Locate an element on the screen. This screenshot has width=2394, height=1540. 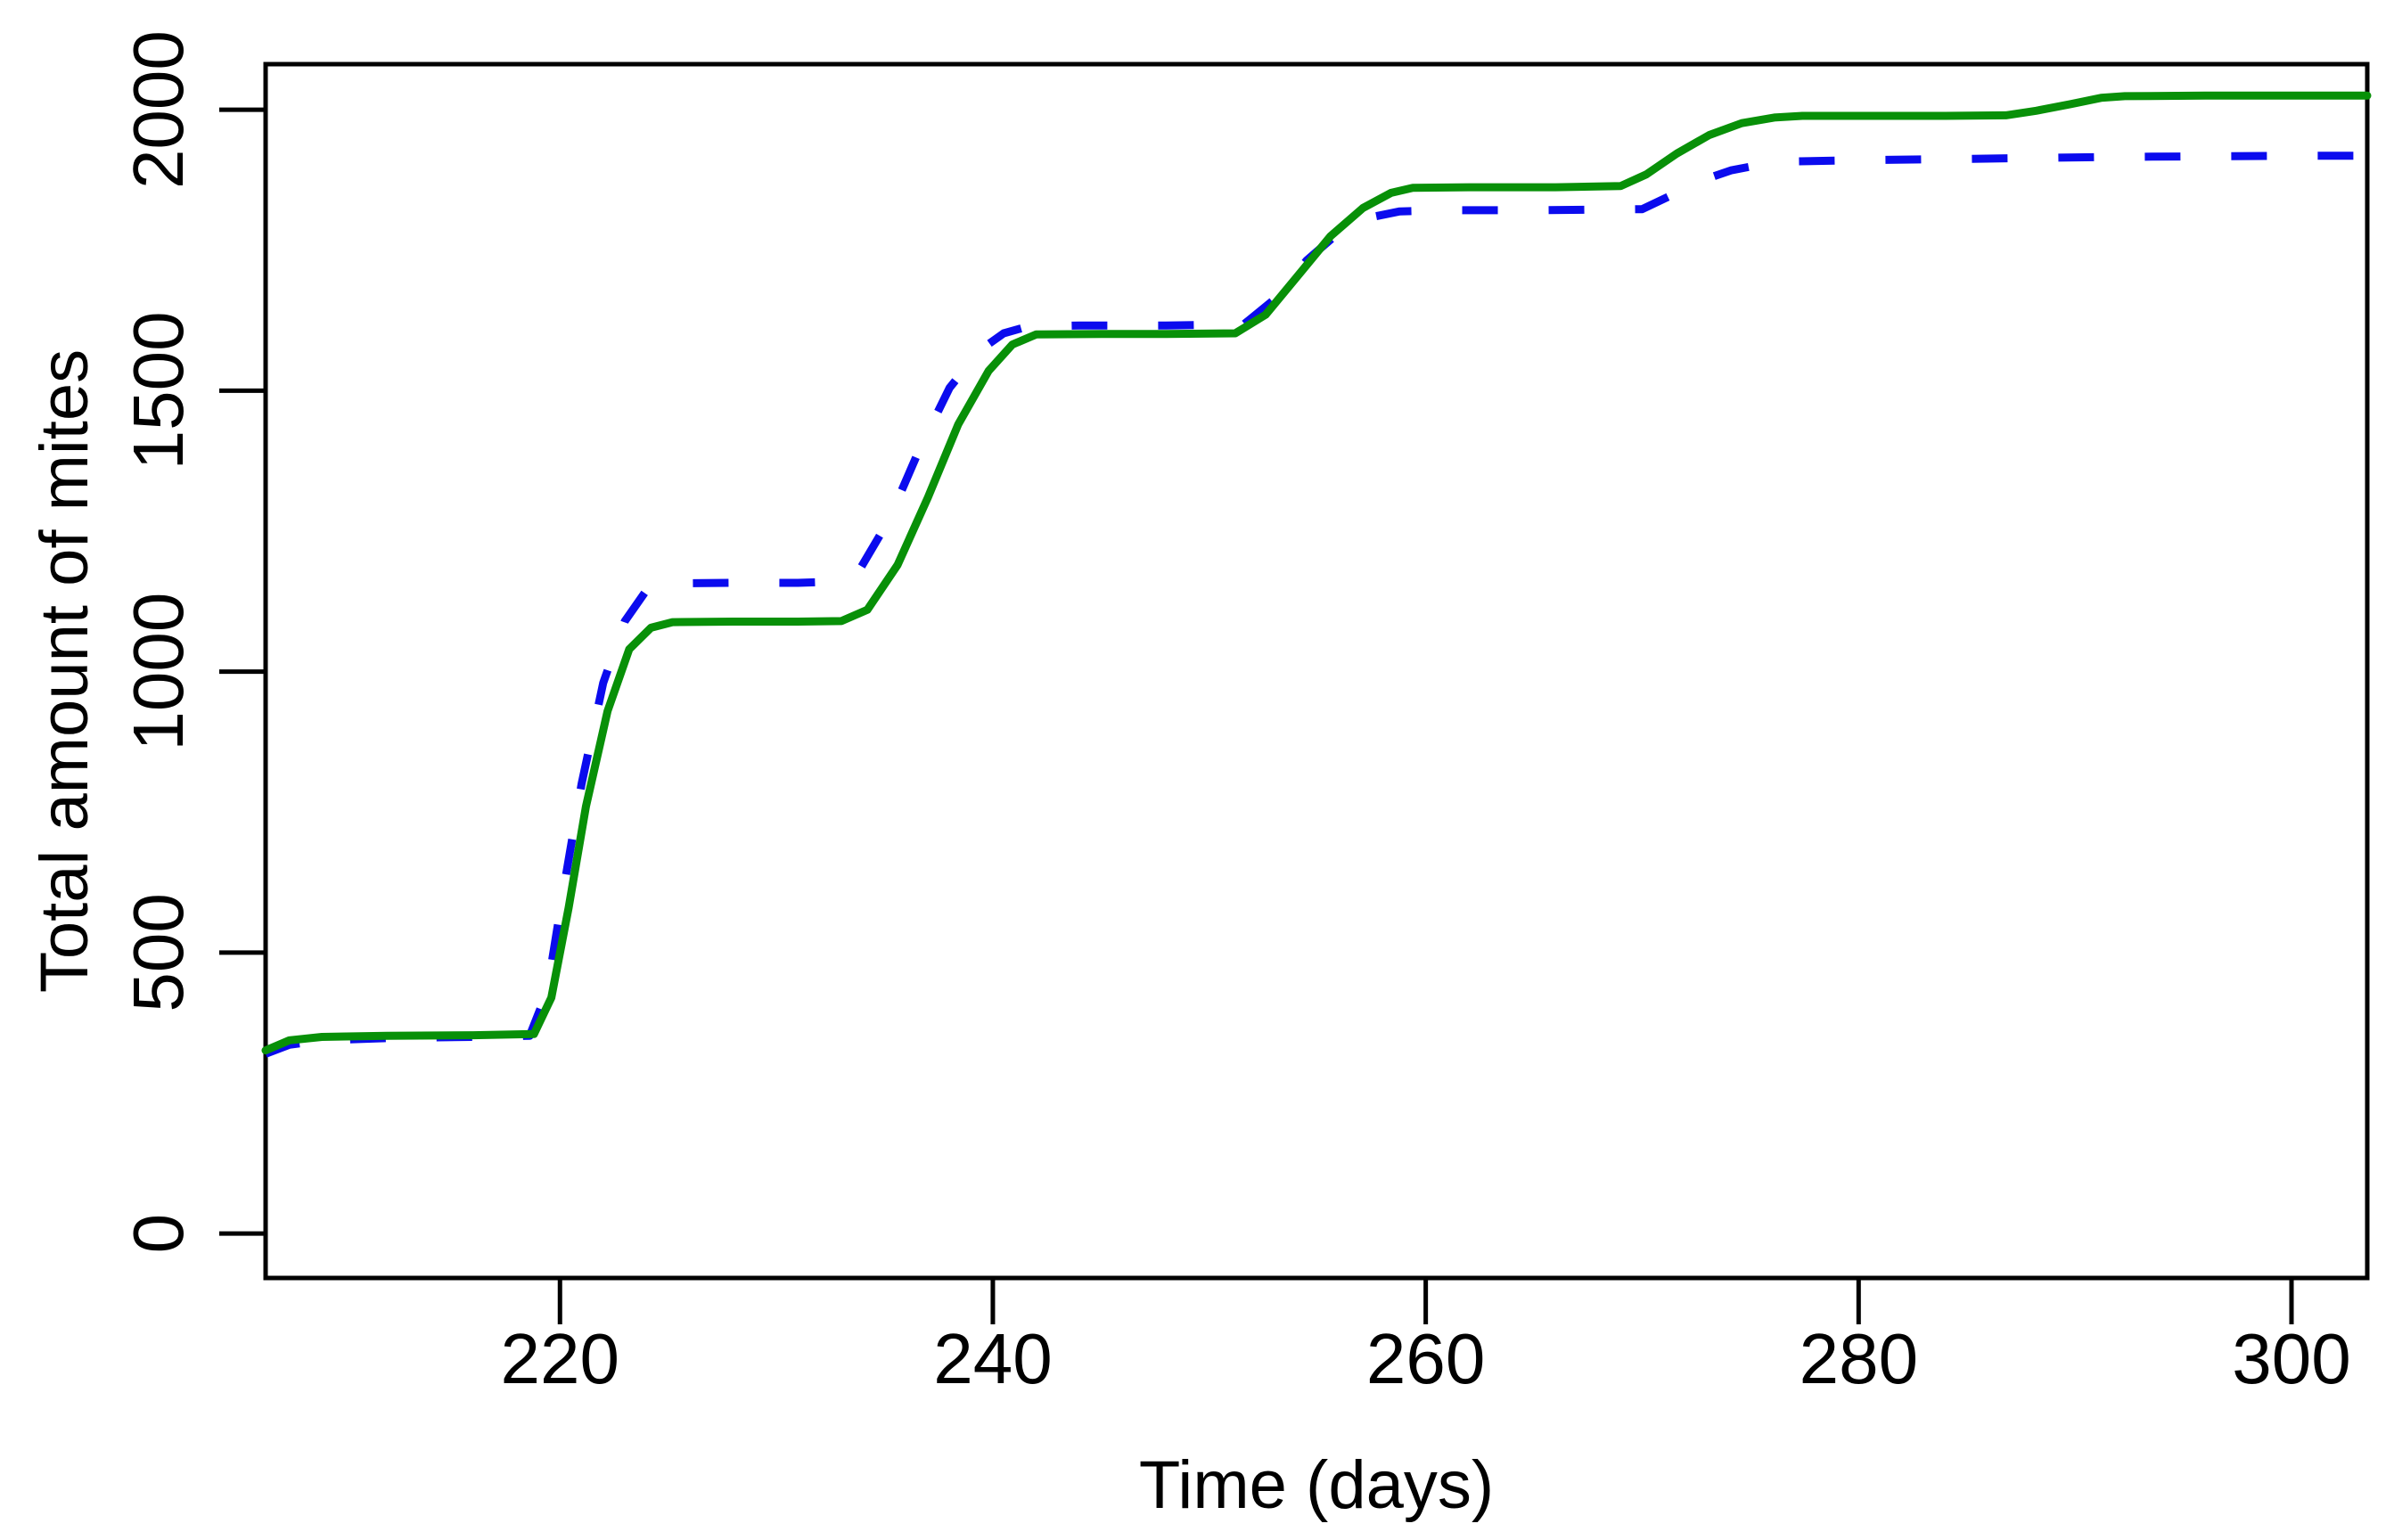
y-axis-title: Total amount of mites is located at coordinates (64, 671).